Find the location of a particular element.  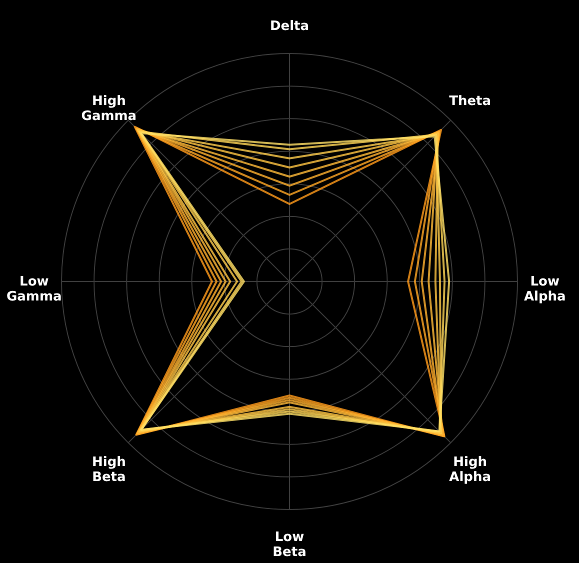

spoke-label: High Gamma is located at coordinates (109, 109).